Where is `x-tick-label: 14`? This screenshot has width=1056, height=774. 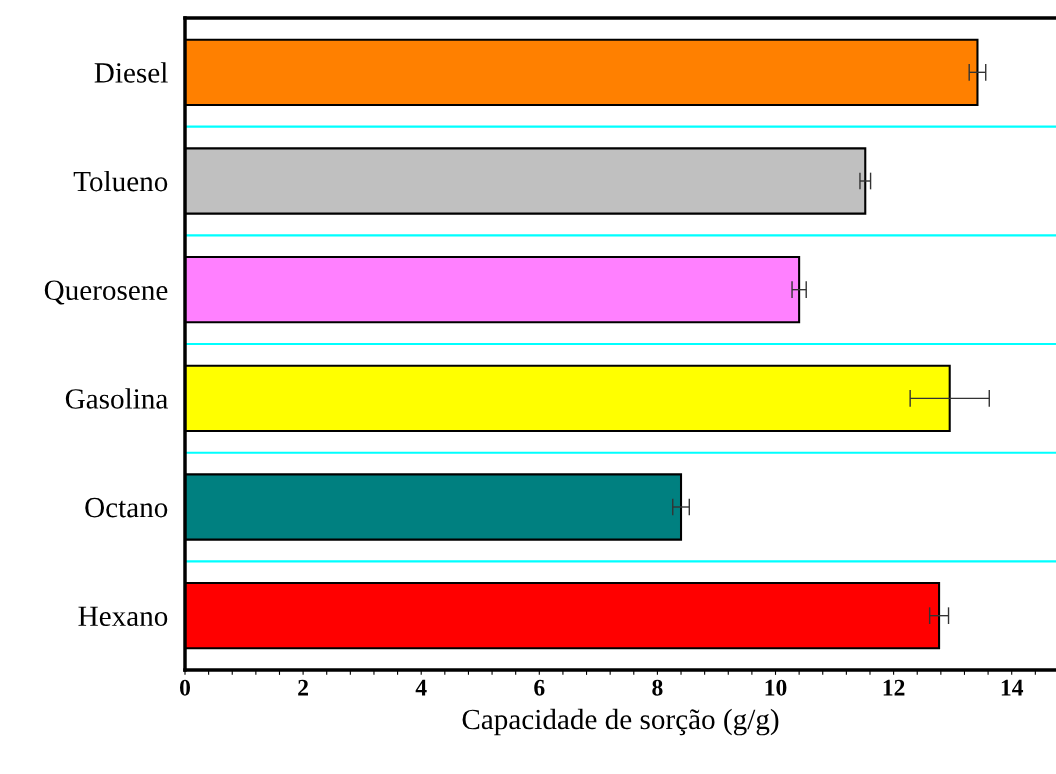
x-tick-label: 14 is located at coordinates (1012, 687).